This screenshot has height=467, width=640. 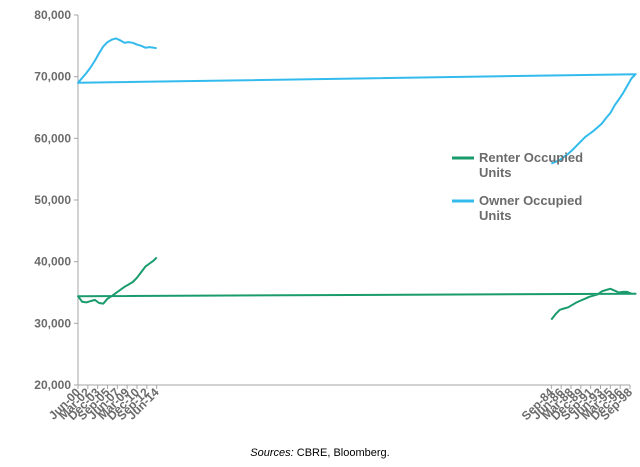 I want to click on y-tick-label: 20,000, so click(x=52, y=385).